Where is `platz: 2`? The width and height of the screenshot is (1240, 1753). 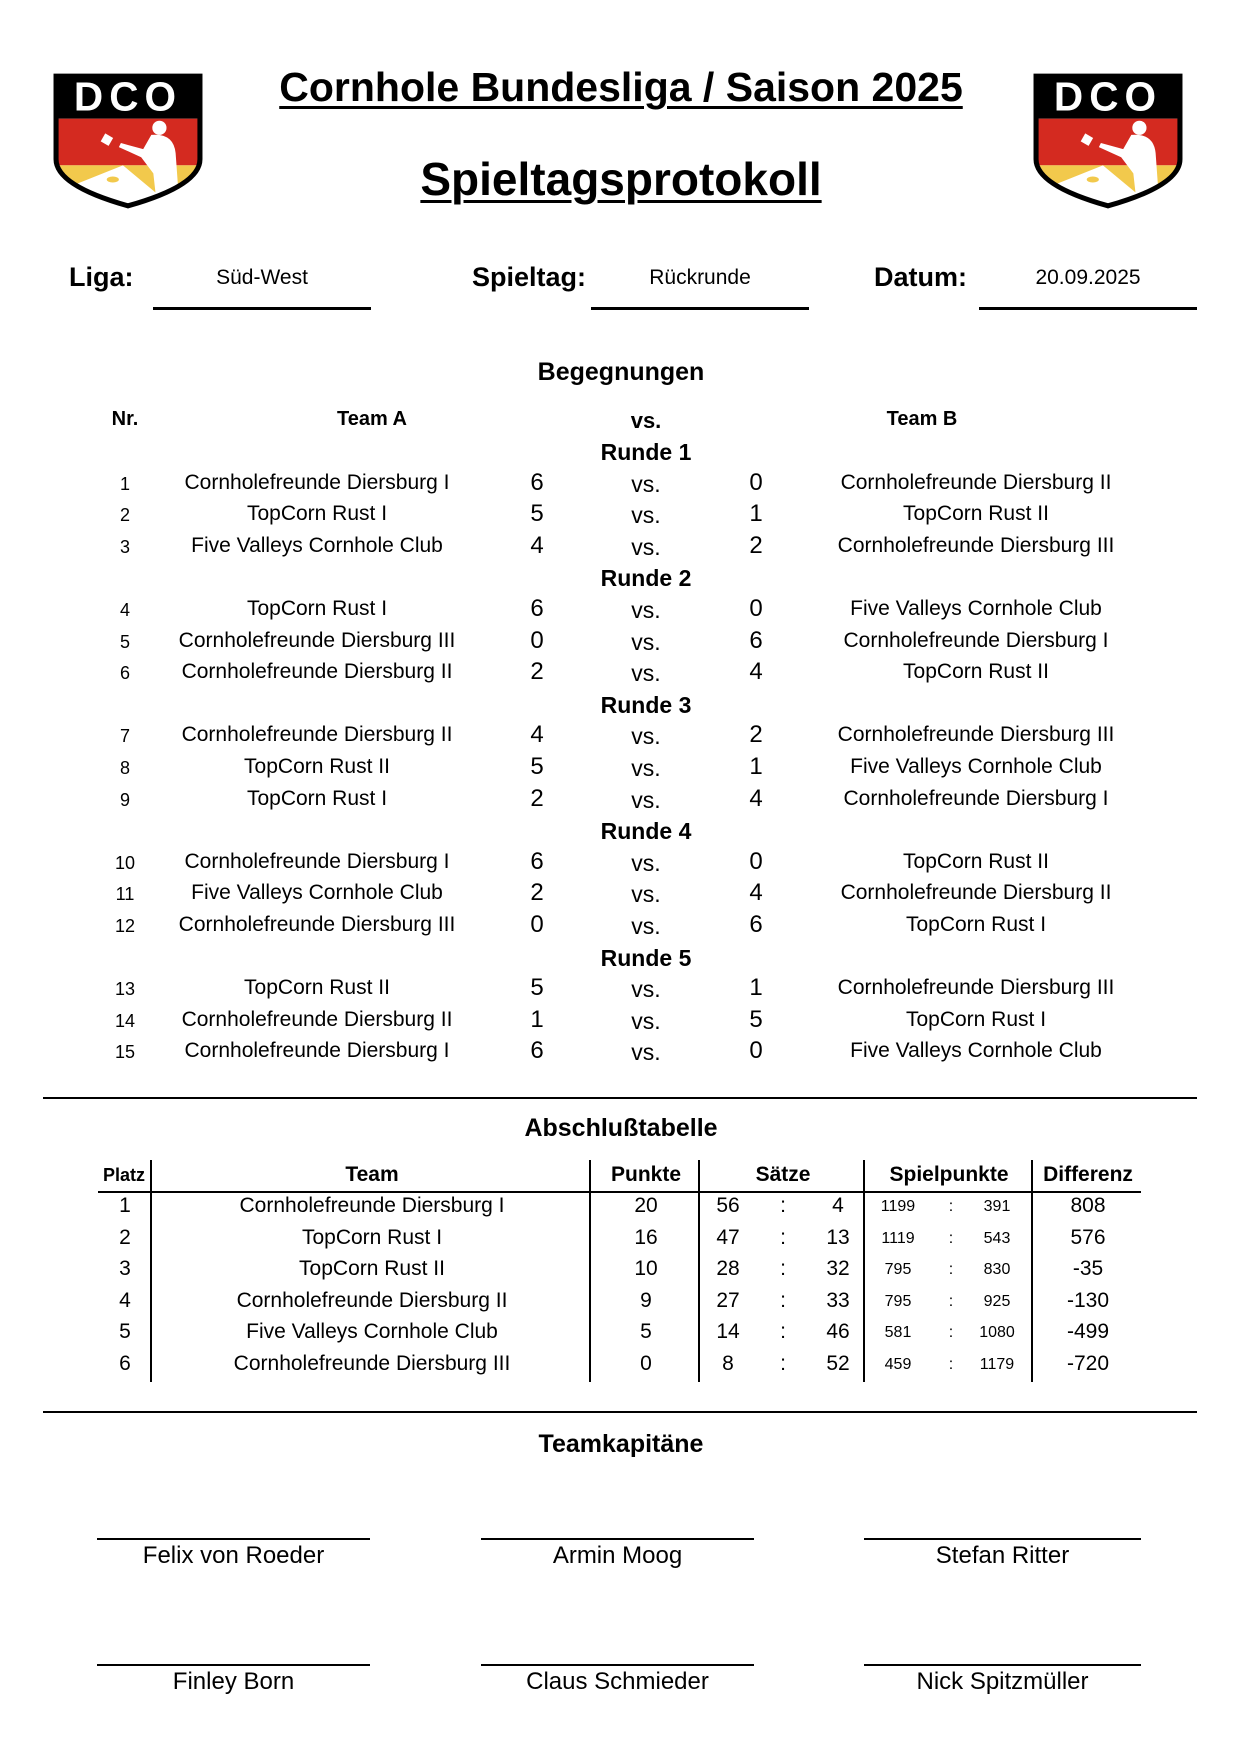 platz: 2 is located at coordinates (125, 1237).